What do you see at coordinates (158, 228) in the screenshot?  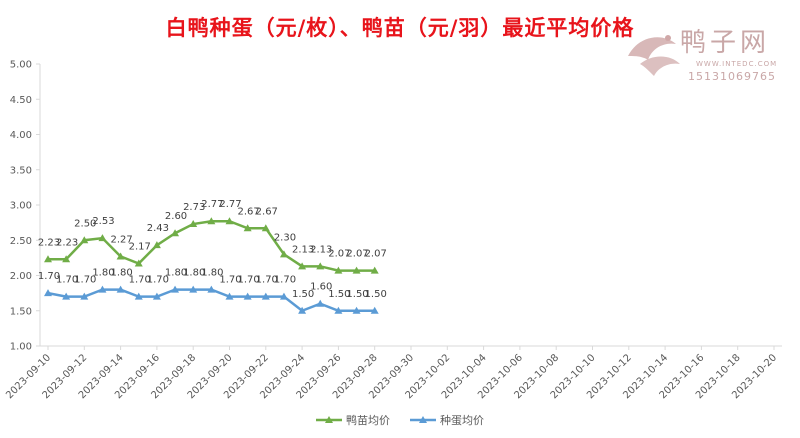 I see `data-label: 2.43` at bounding box center [158, 228].